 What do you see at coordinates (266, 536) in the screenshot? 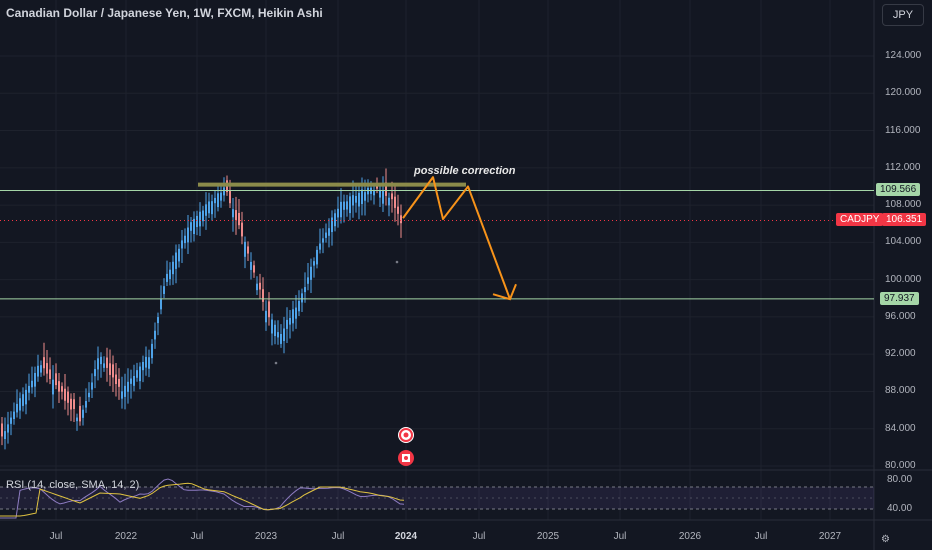
I see `time-tick-label: 2023` at bounding box center [266, 536].